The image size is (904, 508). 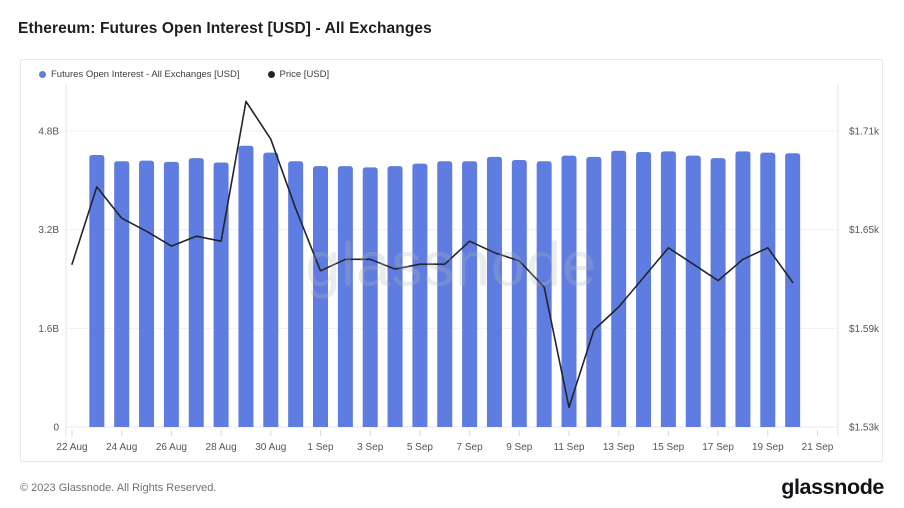 What do you see at coordinates (832, 487) in the screenshot?
I see `glassnode-logo: glassnode` at bounding box center [832, 487].